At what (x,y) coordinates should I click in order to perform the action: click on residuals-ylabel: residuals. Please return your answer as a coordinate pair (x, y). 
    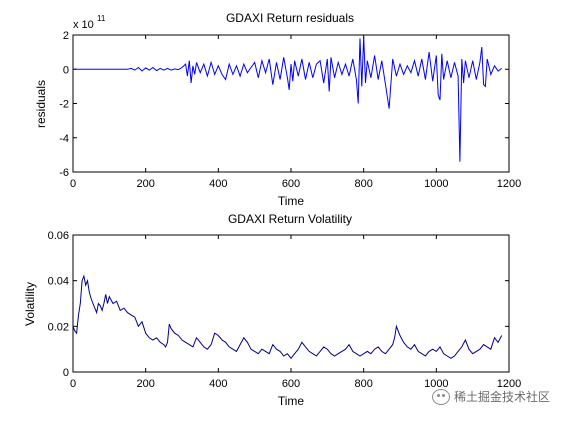
    Looking at the image, I should click on (41, 104).